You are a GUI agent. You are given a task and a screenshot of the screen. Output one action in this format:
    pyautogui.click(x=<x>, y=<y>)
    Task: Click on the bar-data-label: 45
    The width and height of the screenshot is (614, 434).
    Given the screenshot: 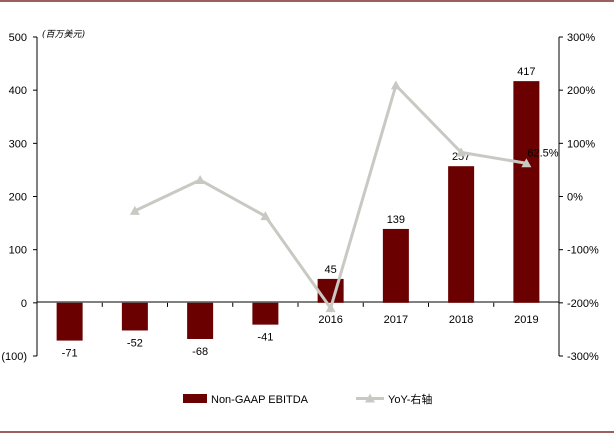 What is the action you would take?
    pyautogui.click(x=331, y=270)
    